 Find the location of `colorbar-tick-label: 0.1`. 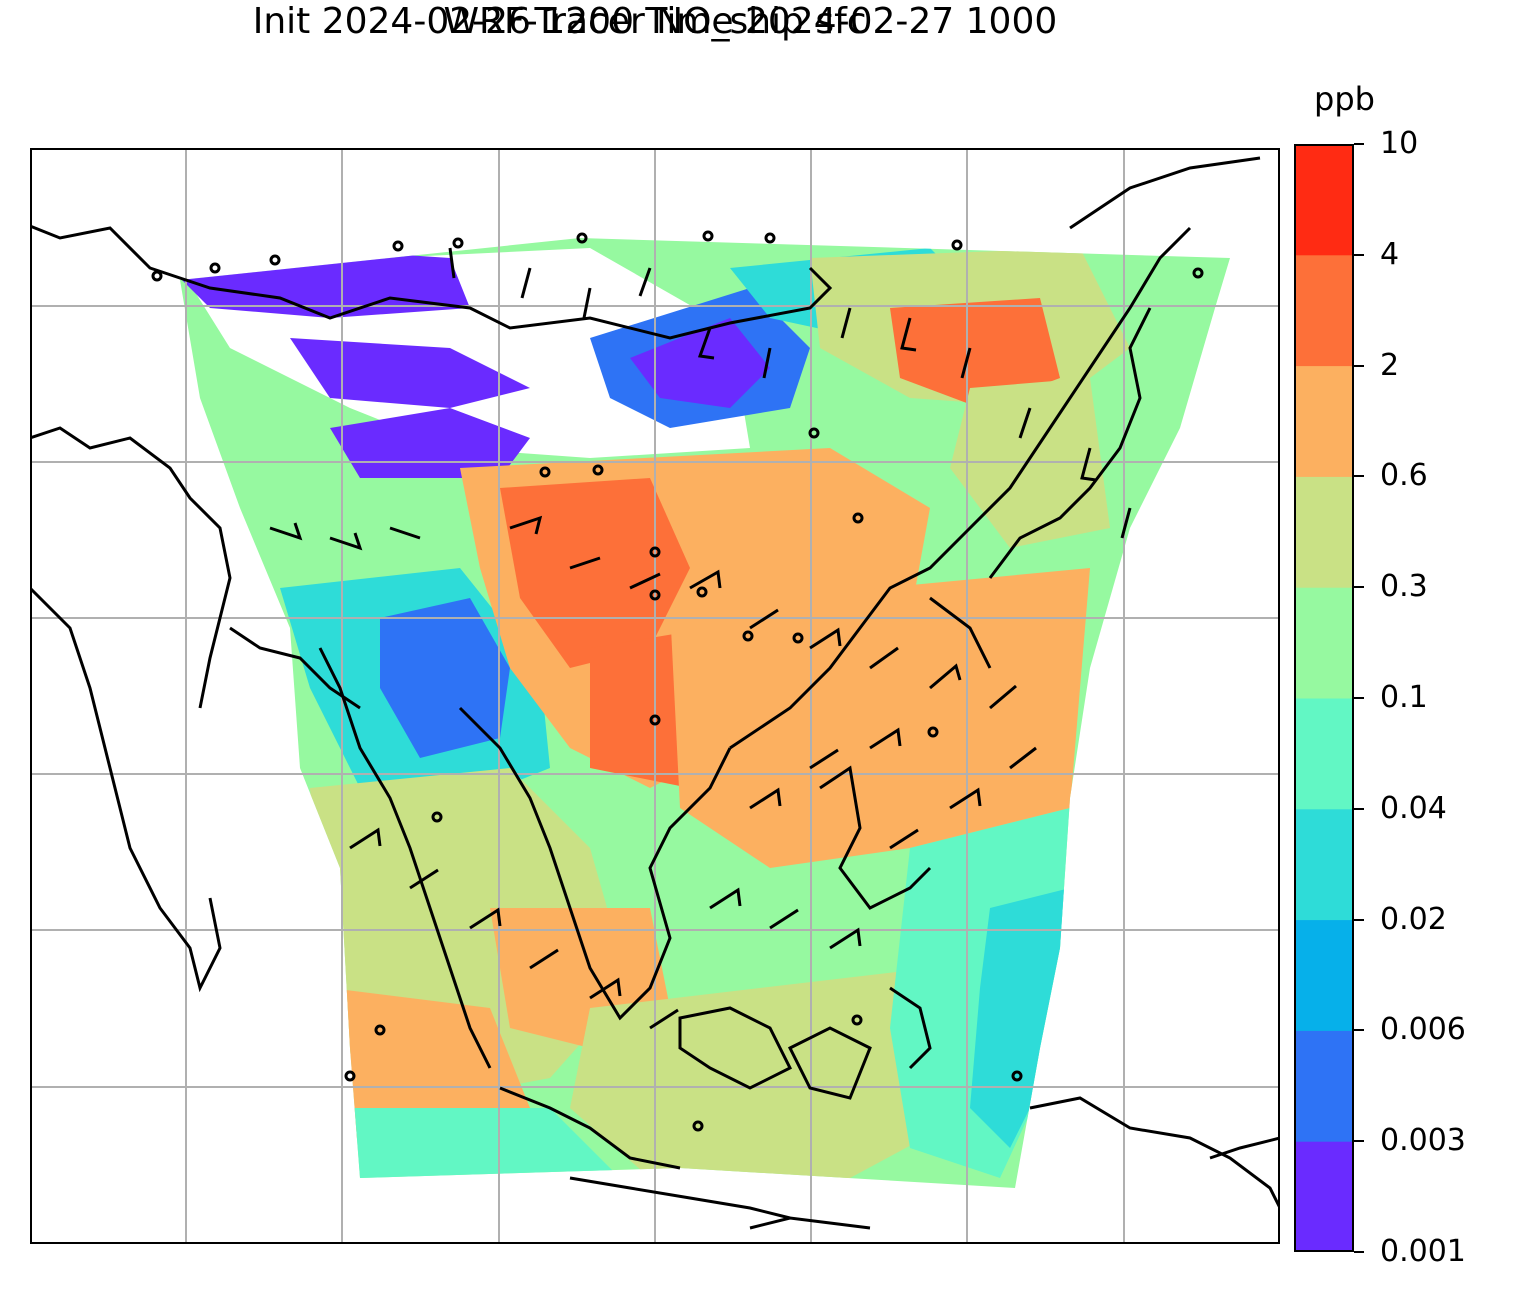

colorbar-tick-label: 0.1 is located at coordinates (1404, 697).